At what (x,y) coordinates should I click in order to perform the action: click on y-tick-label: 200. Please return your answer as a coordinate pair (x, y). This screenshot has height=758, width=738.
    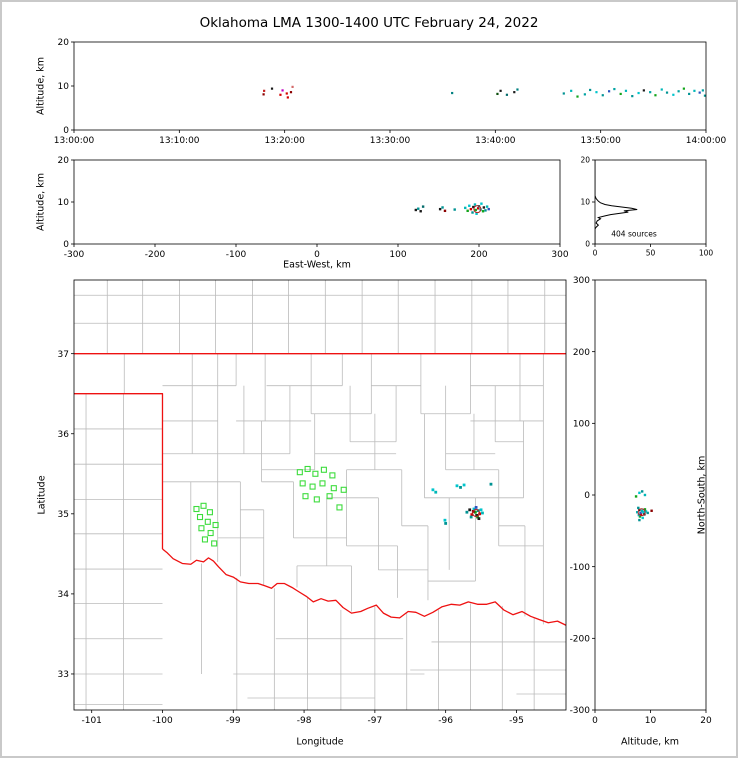
    Looking at the image, I should click on (581, 353).